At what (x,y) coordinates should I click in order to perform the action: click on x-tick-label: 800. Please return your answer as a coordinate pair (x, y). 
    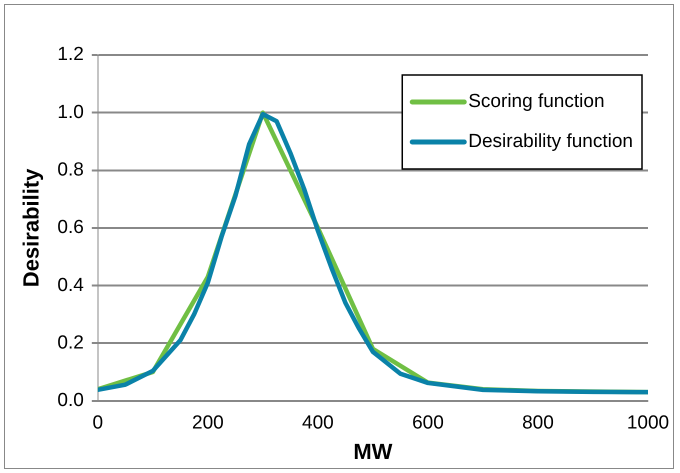
    Looking at the image, I should click on (538, 423).